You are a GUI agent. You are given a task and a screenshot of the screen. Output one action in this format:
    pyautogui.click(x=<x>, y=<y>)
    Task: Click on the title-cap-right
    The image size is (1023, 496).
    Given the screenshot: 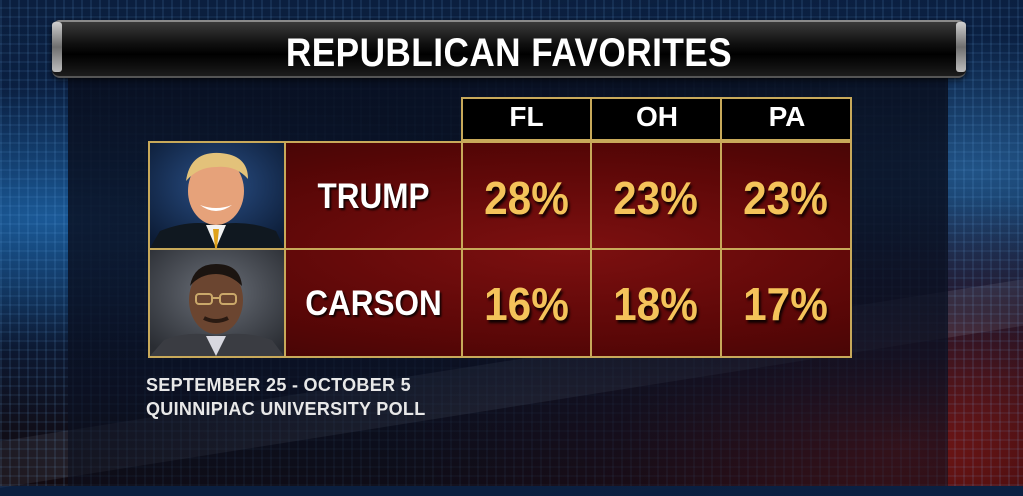 What is the action you would take?
    pyautogui.click(x=961, y=47)
    